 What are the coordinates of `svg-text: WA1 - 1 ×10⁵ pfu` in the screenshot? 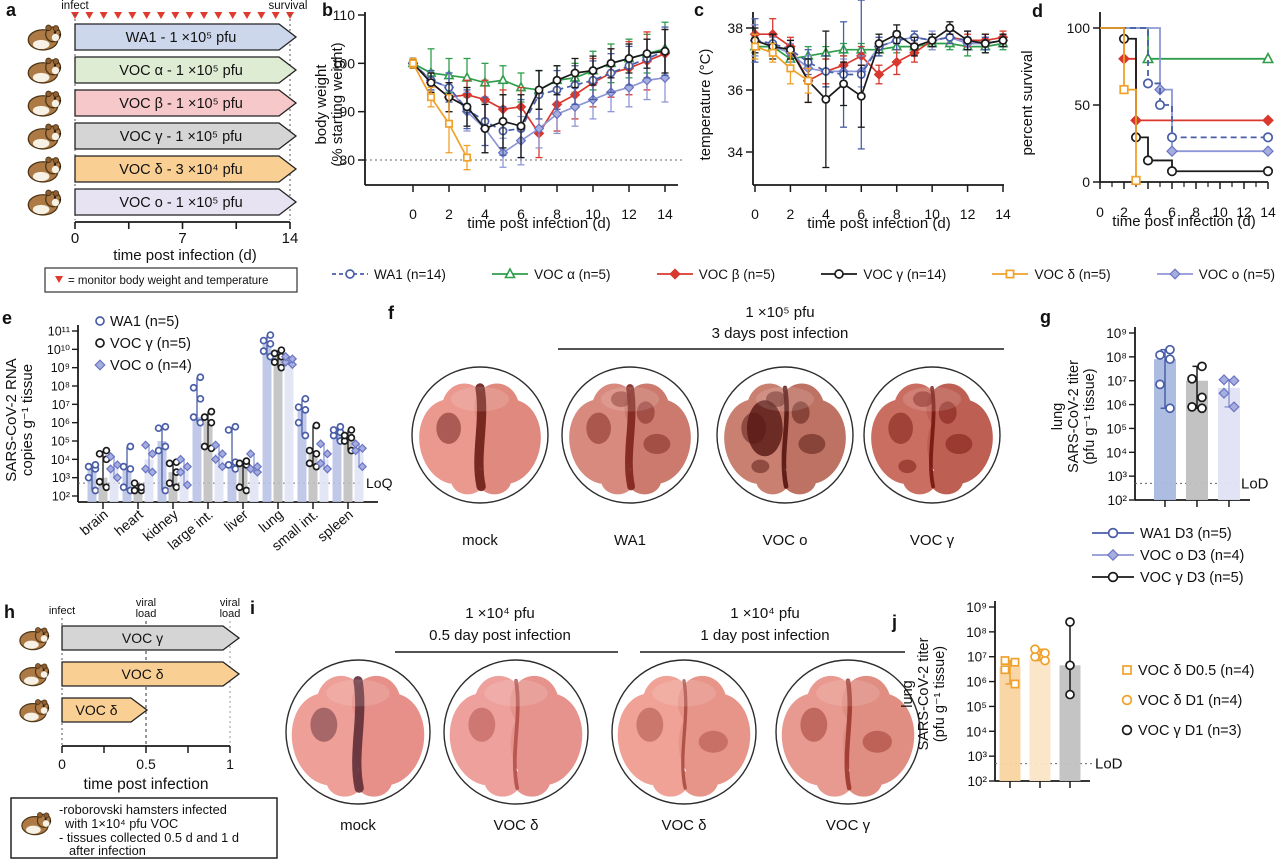 It's located at (181, 38).